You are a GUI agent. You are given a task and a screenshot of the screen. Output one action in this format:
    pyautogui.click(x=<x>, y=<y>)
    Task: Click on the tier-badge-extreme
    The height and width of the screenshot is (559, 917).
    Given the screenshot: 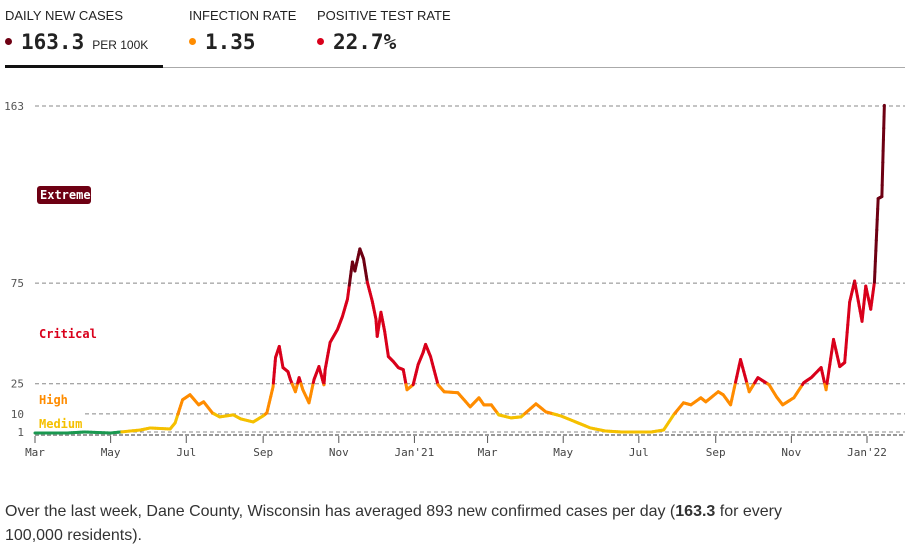 What is the action you would take?
    pyautogui.click(x=64, y=195)
    